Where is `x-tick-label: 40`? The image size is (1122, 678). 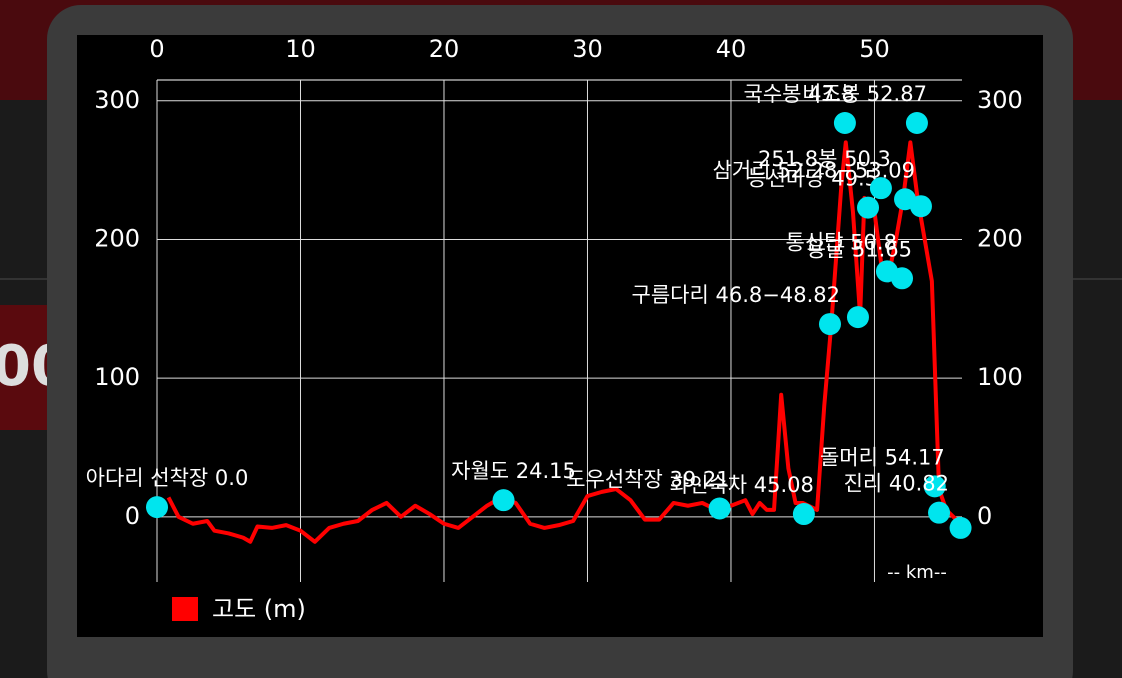 x-tick-label: 40 is located at coordinates (731, 49).